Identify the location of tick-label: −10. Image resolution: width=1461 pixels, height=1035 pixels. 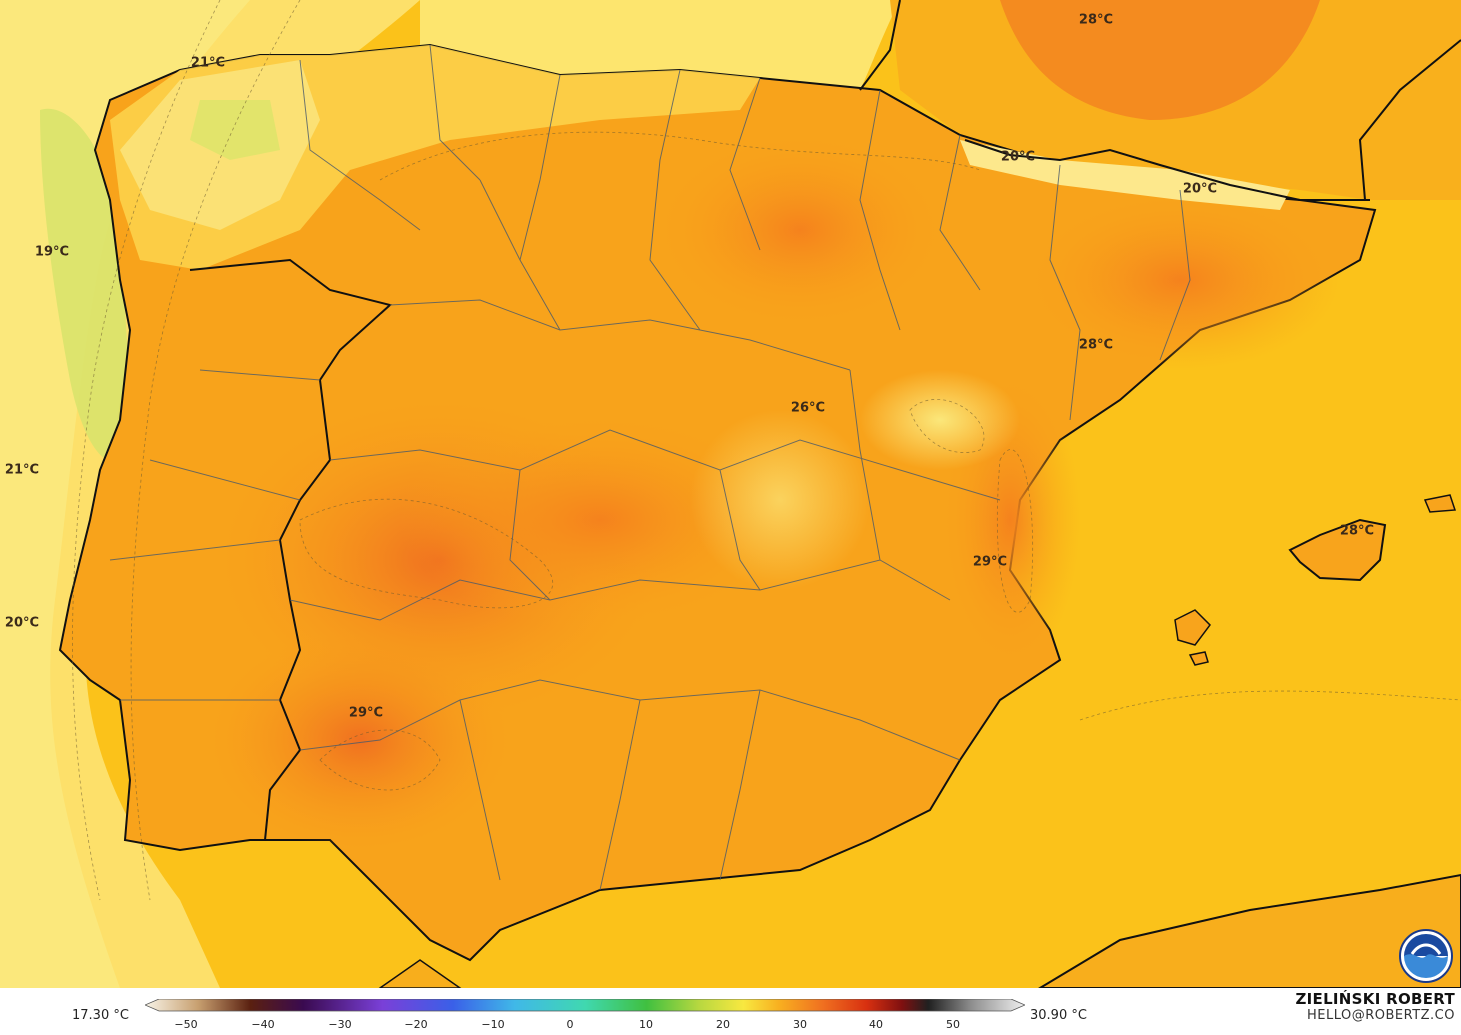
(493, 1024).